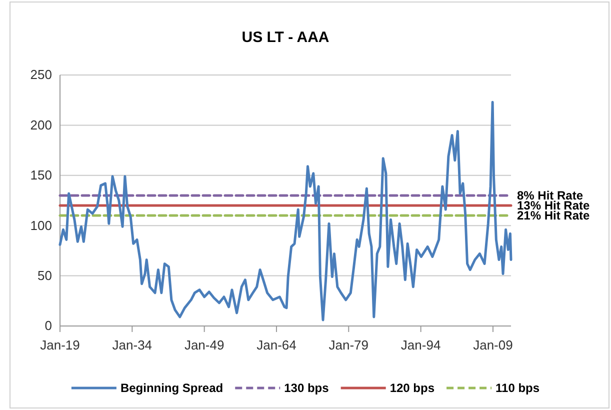 Image resolution: width=611 pixels, height=410 pixels. Describe the element at coordinates (60, 344) in the screenshot. I see `x-tick-label: Jan-19` at that location.